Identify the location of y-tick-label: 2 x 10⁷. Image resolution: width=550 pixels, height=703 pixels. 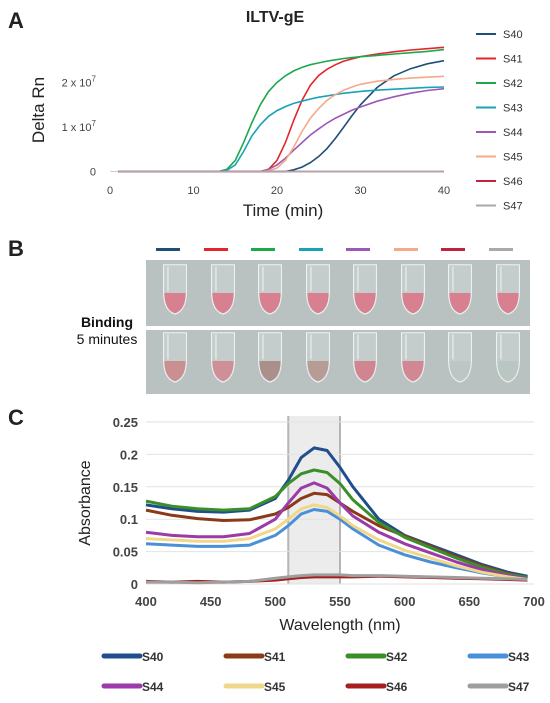
(79, 82).